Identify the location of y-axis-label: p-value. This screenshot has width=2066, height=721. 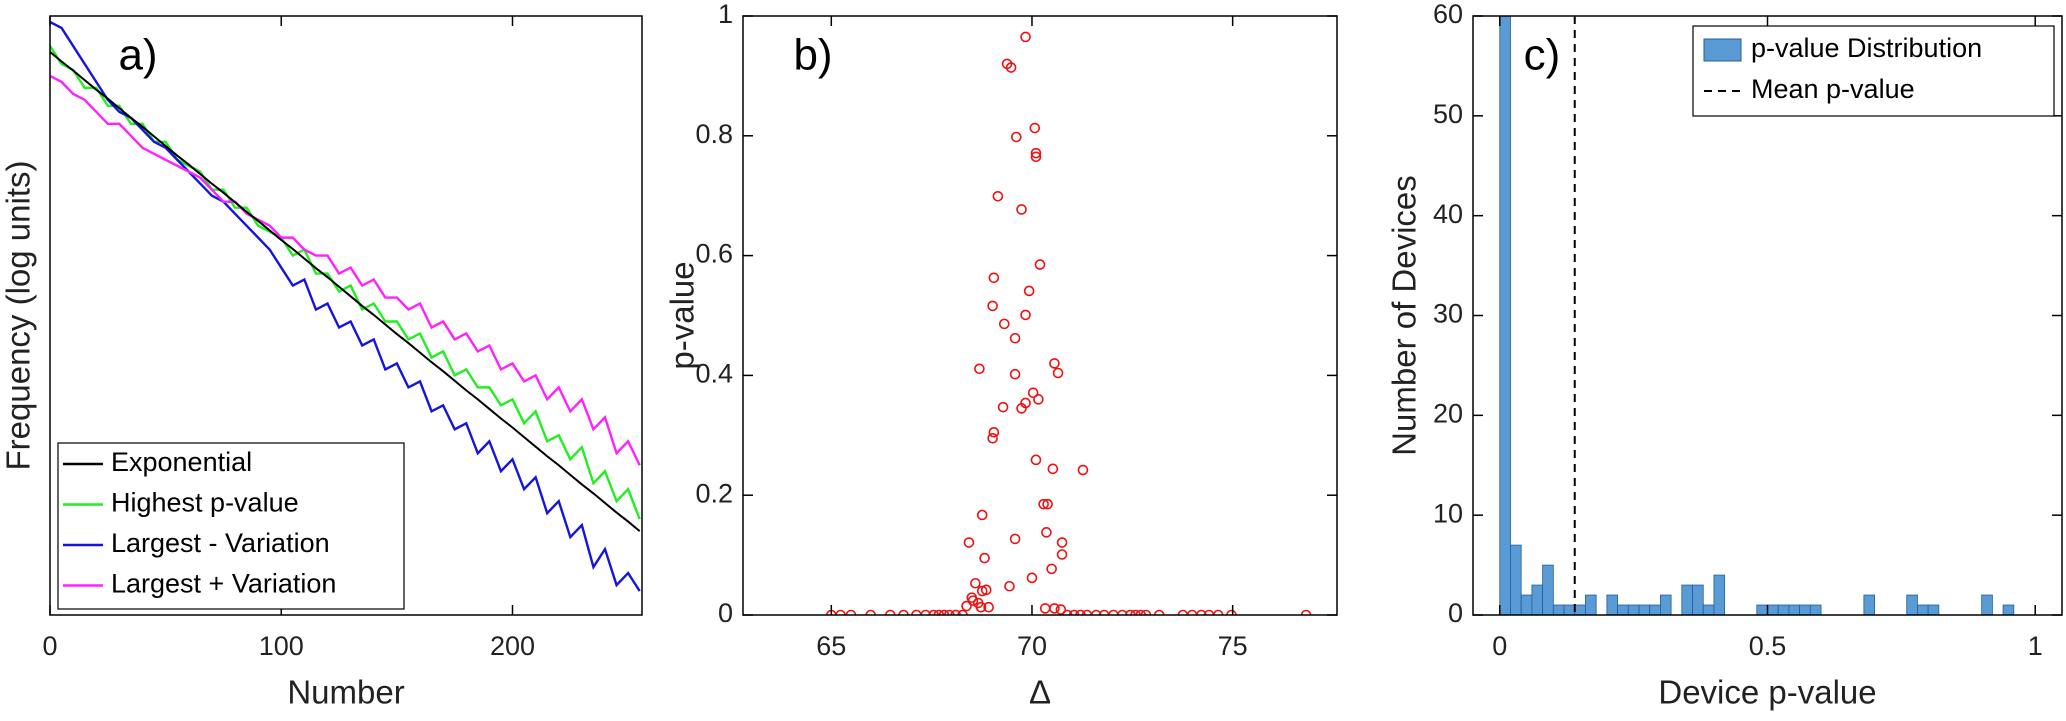
(682, 315).